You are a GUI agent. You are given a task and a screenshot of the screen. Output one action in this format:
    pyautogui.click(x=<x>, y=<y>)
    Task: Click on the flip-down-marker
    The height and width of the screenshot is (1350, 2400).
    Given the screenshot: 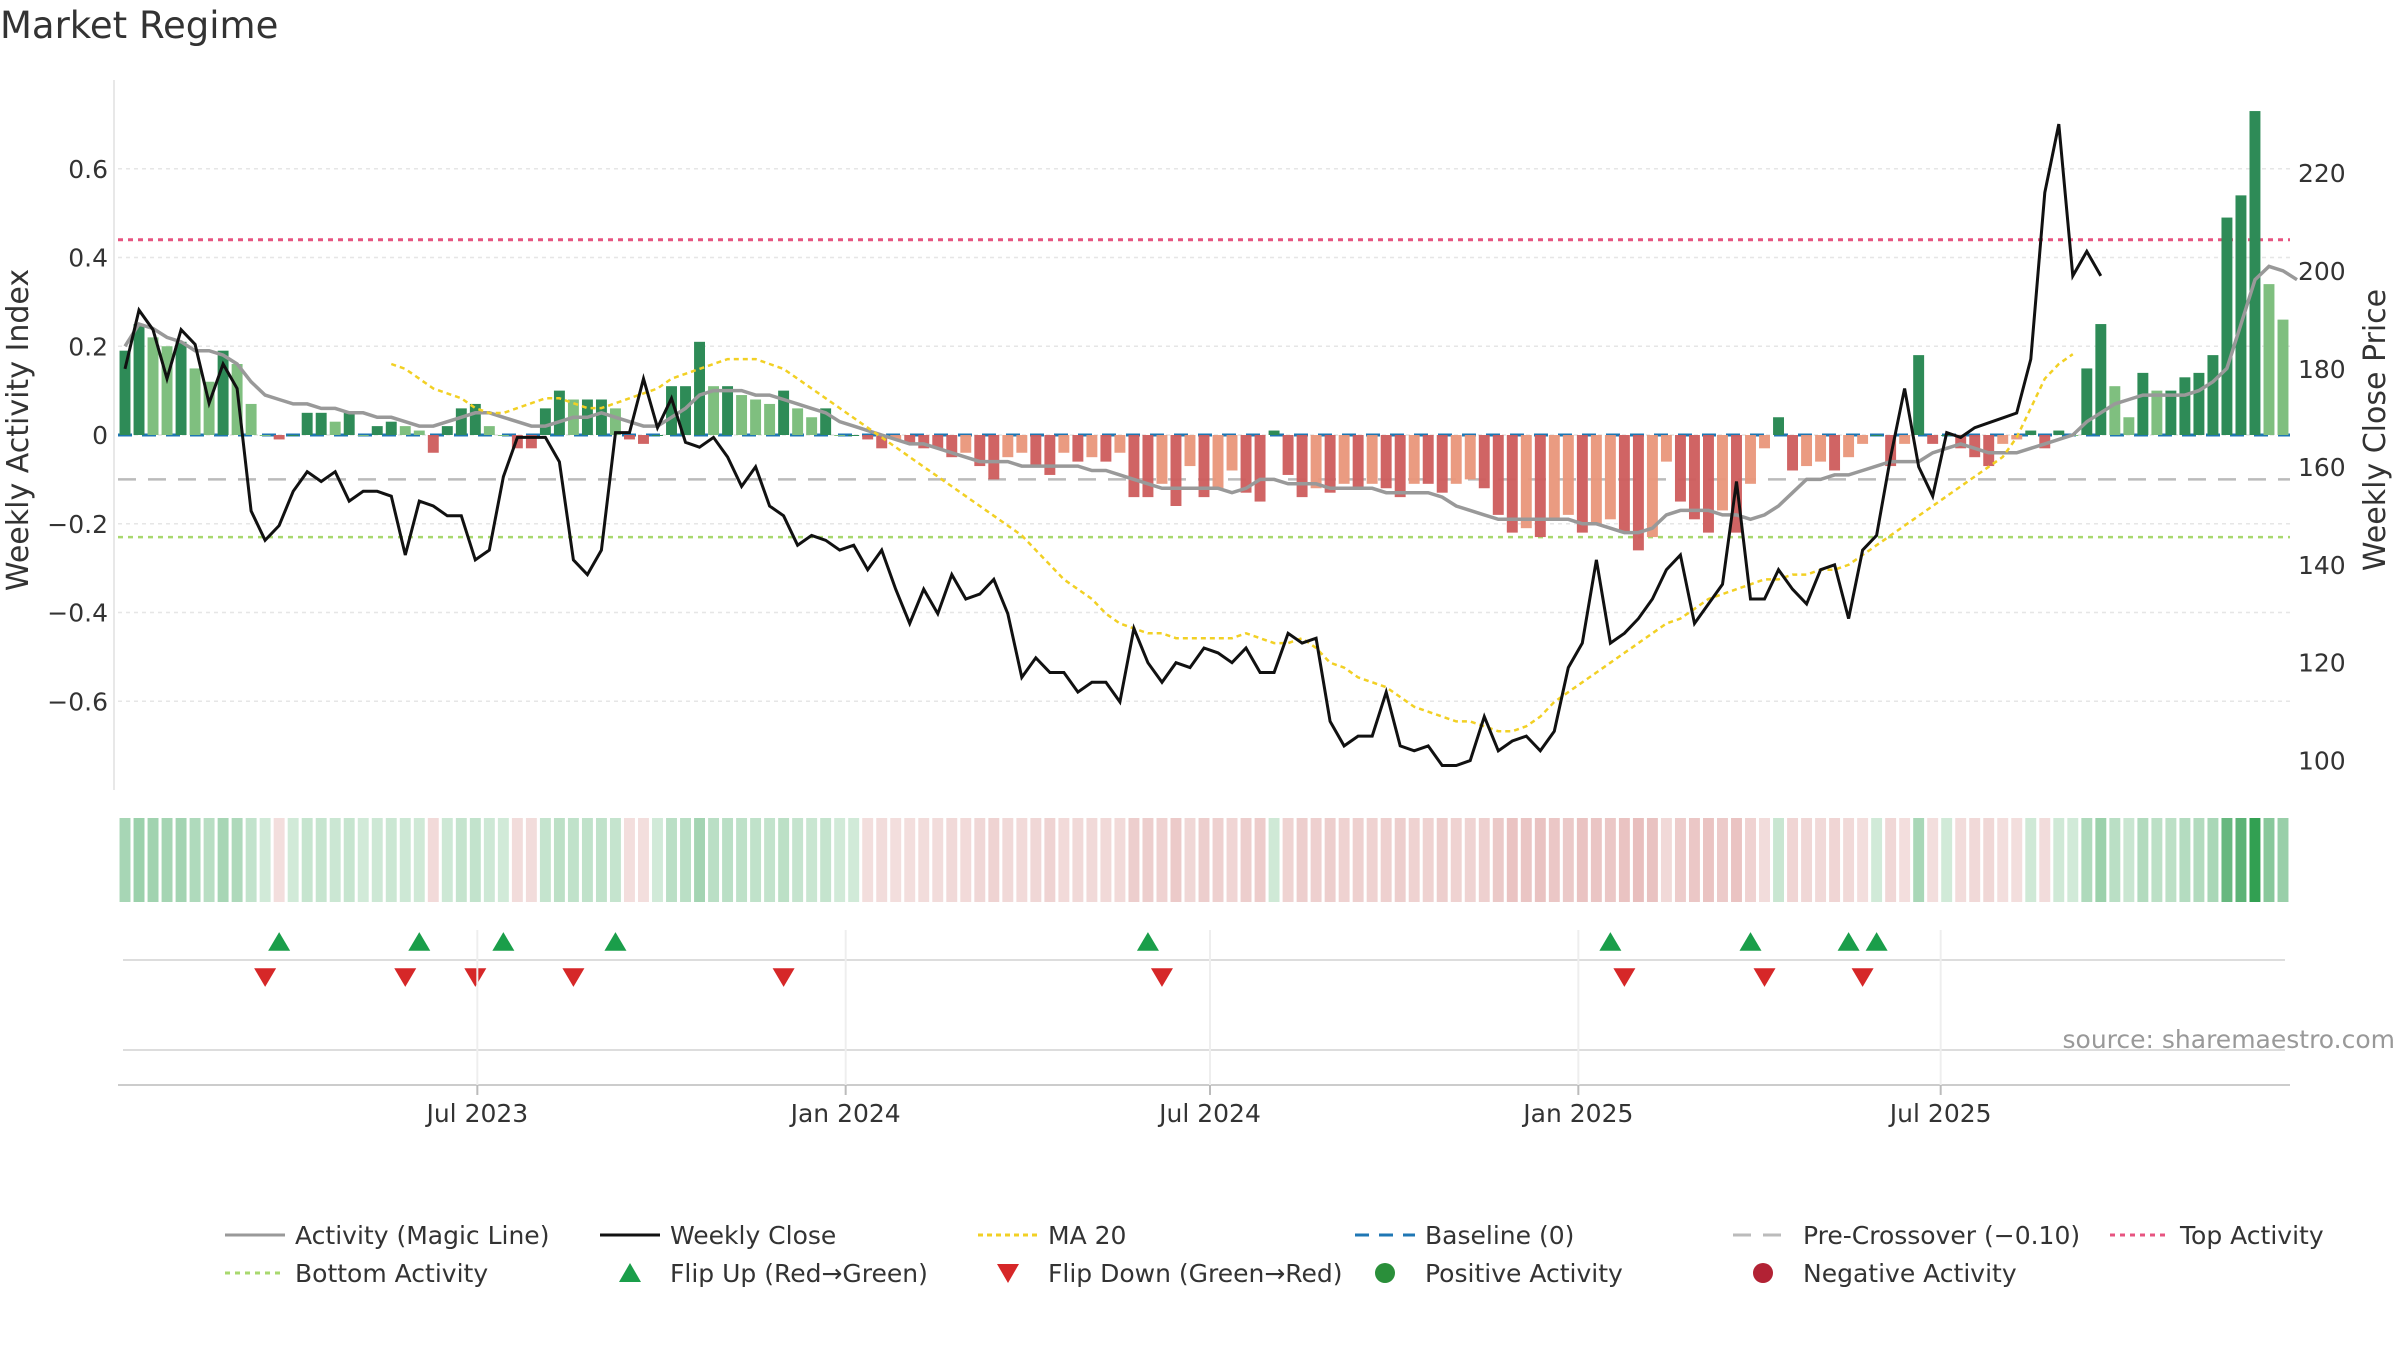 What is the action you would take?
    pyautogui.click(x=405, y=977)
    